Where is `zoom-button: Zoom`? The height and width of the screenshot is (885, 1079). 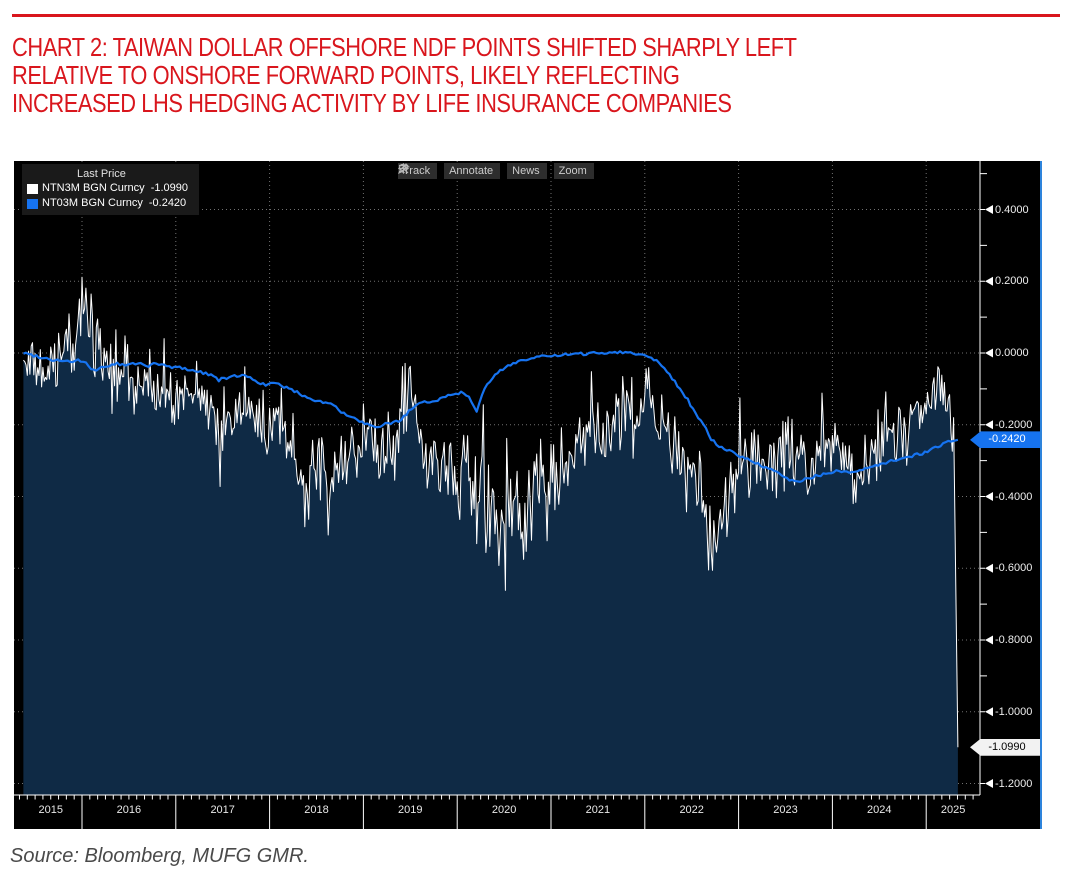
zoom-button: Zoom is located at coordinates (496, 171).